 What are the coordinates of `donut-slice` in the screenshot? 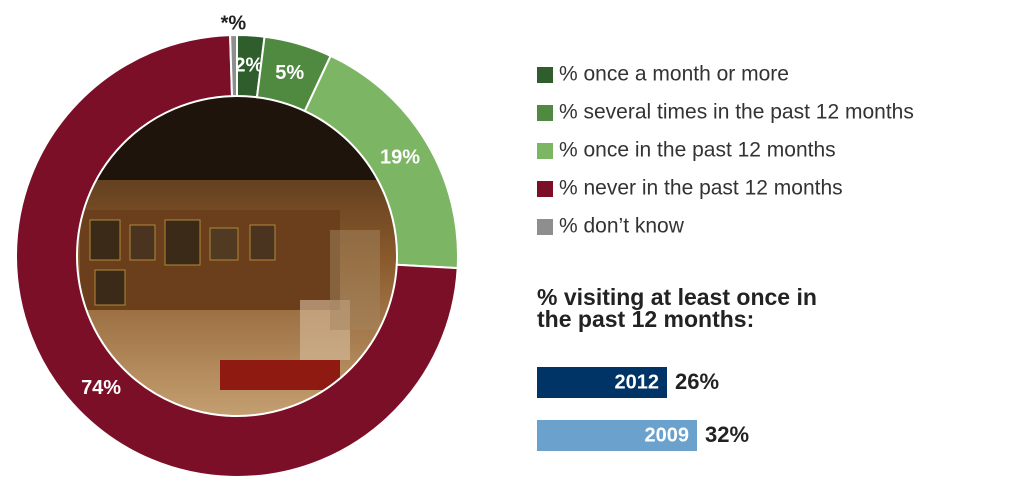 It's located at (233, 65).